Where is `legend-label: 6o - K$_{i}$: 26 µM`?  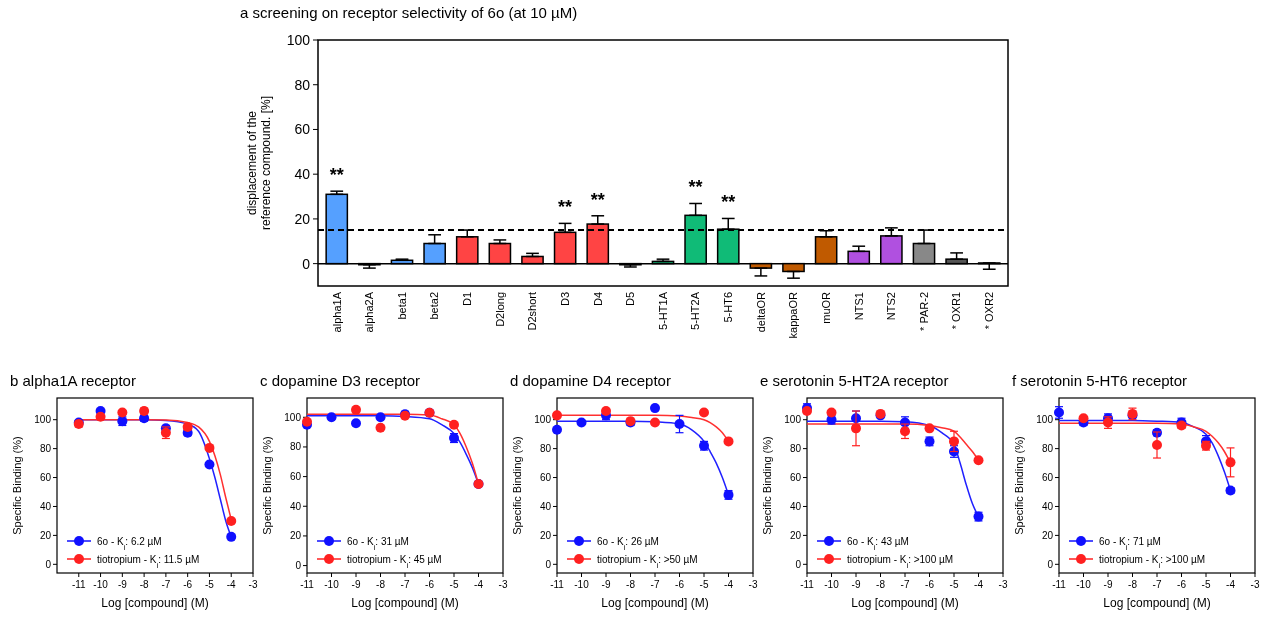
legend-label: 6o - K$_{i}$: 26 µM is located at coordinates (628, 543).